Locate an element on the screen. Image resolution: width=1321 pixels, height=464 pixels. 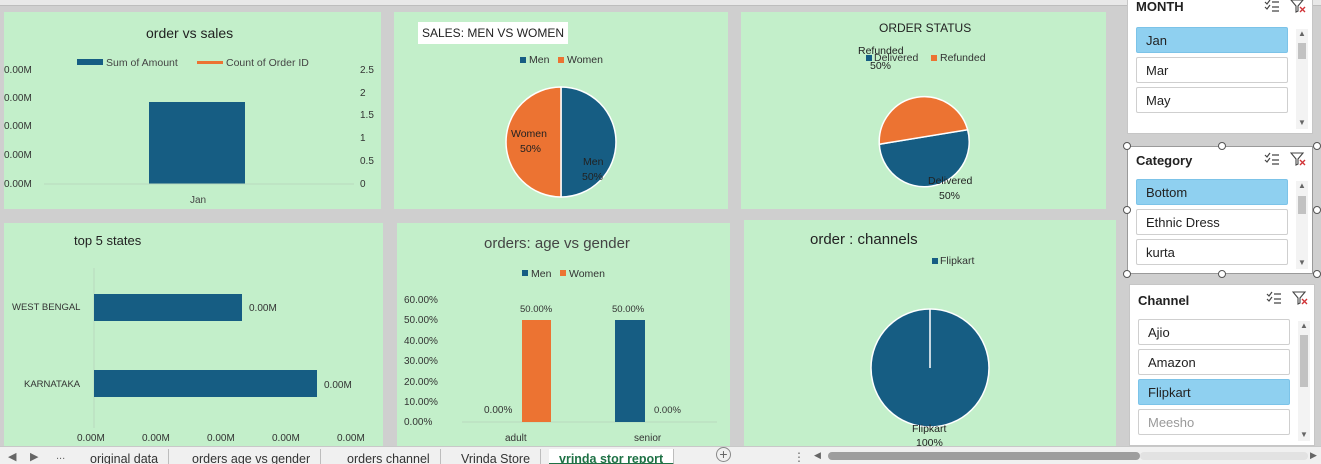
slicer-title: MONTH is located at coordinates (1160, 7).